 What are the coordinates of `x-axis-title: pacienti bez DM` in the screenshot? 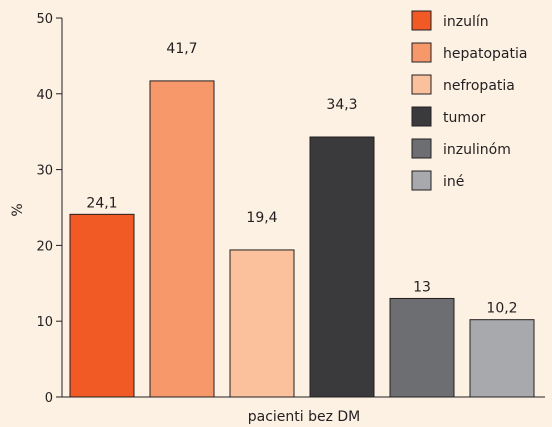 It's located at (304, 417).